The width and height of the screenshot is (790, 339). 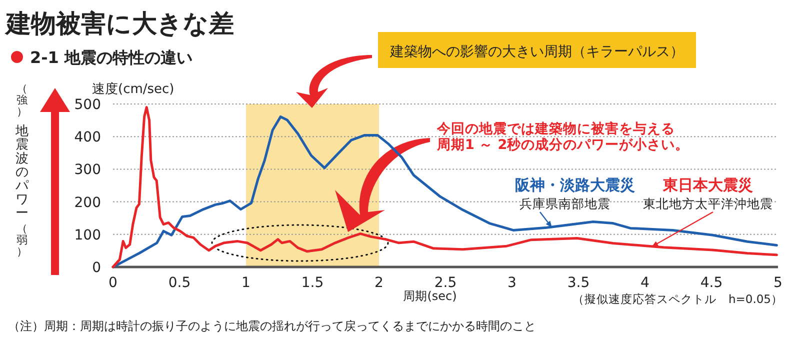 I want to click on x-tick-label: 4, so click(x=645, y=283).